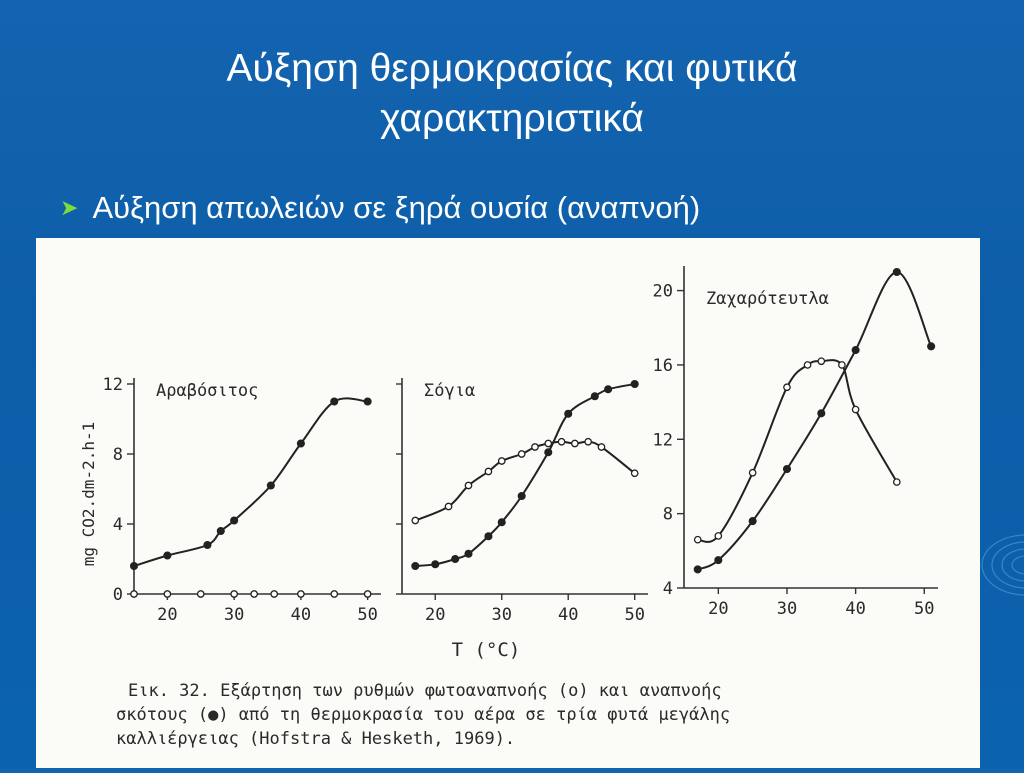  What do you see at coordinates (663, 366) in the screenshot?
I see `y-tick-label: 16` at bounding box center [663, 366].